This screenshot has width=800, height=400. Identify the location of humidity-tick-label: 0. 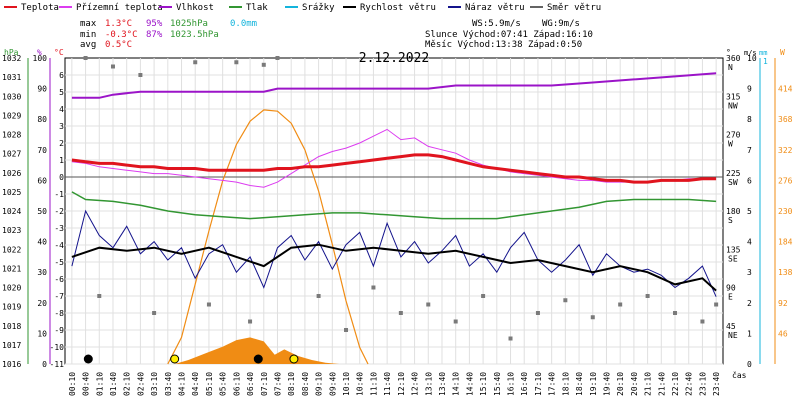
(44, 364).